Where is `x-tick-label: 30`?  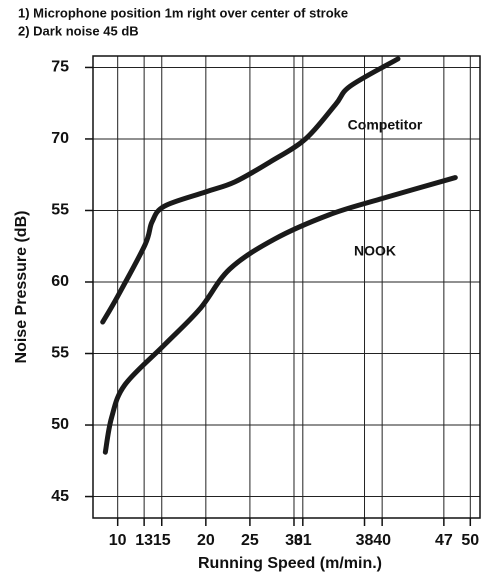 x-tick-label: 30 is located at coordinates (294, 540).